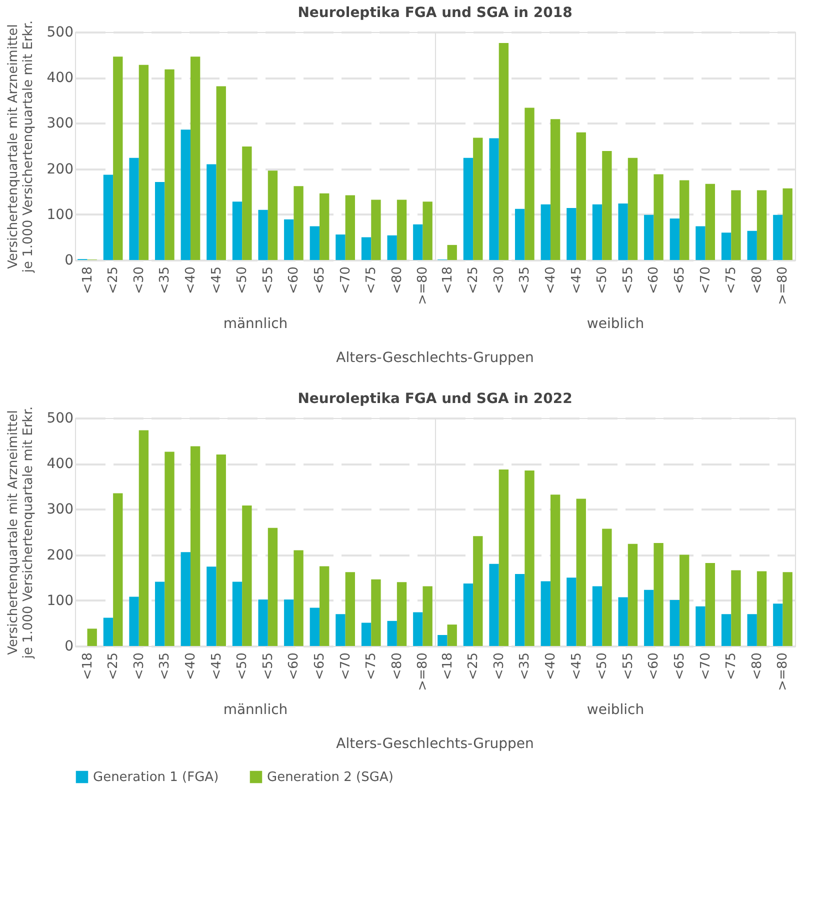  Describe the element at coordinates (60, 124) in the screenshot. I see `y-tick-label: 300` at that location.